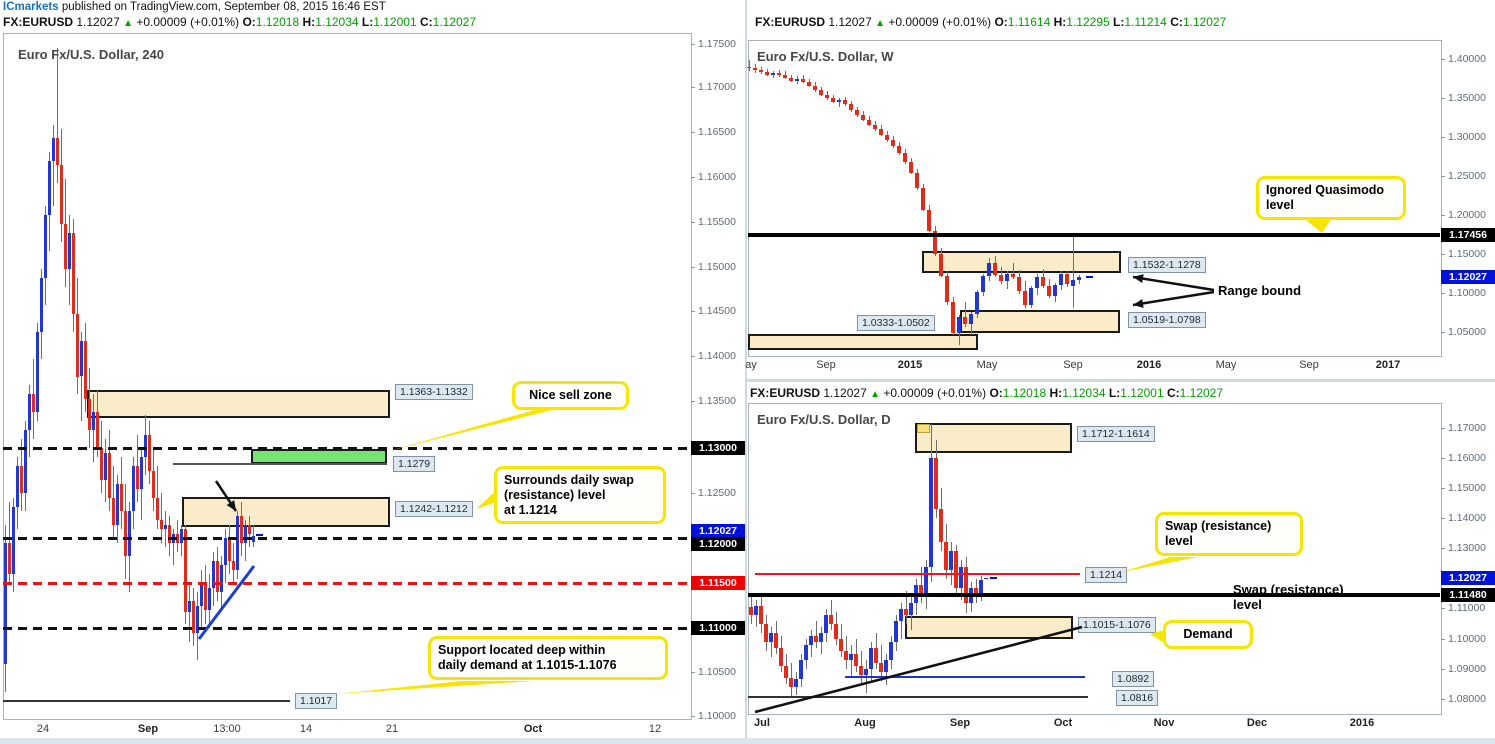  What do you see at coordinates (713, 132) in the screenshot?
I see `price-tick: 1.16500` at bounding box center [713, 132].